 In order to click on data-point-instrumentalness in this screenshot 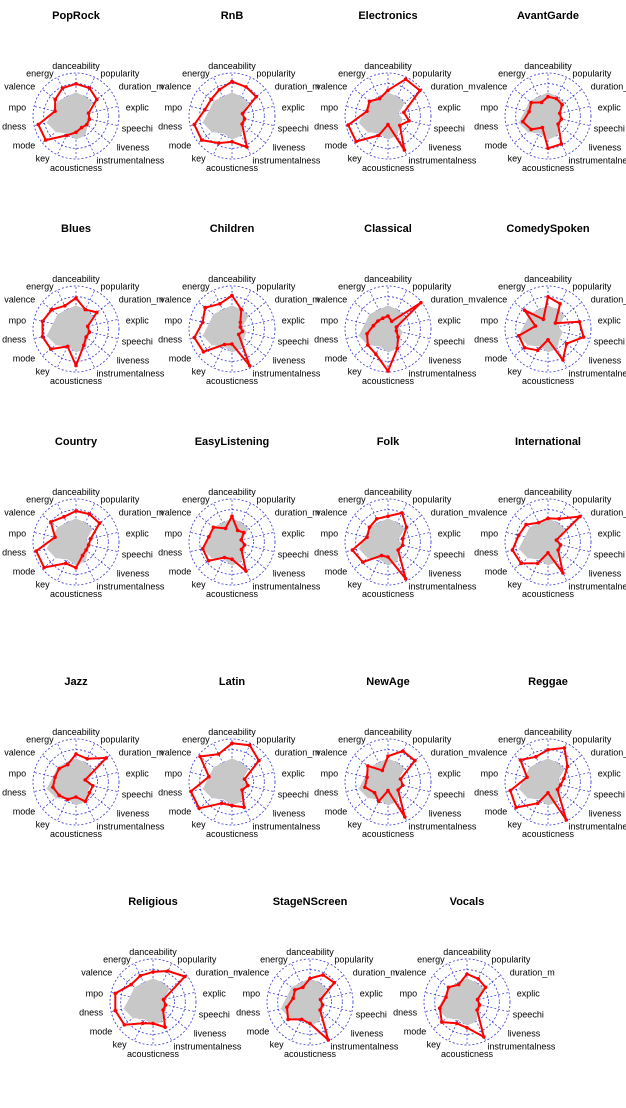, I will do `click(82, 555)`.